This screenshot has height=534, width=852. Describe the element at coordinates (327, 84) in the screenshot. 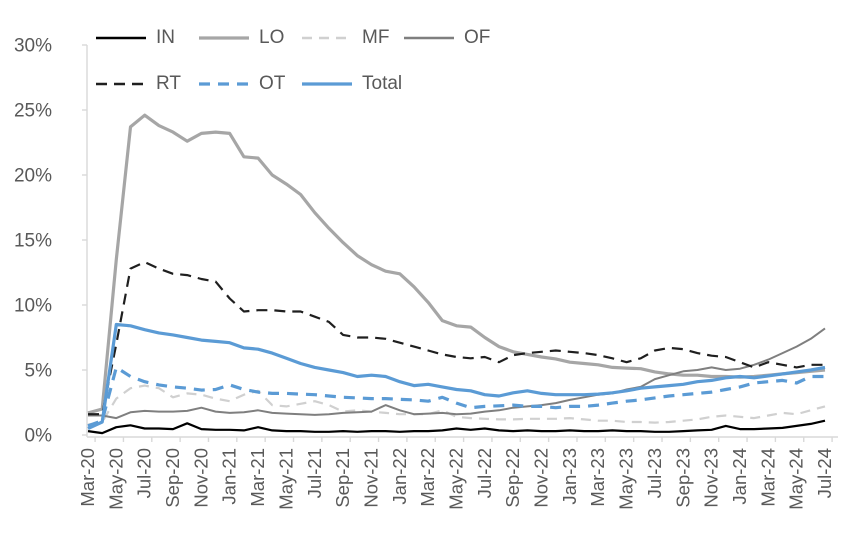

I see `legend-line-swatch-total` at that location.